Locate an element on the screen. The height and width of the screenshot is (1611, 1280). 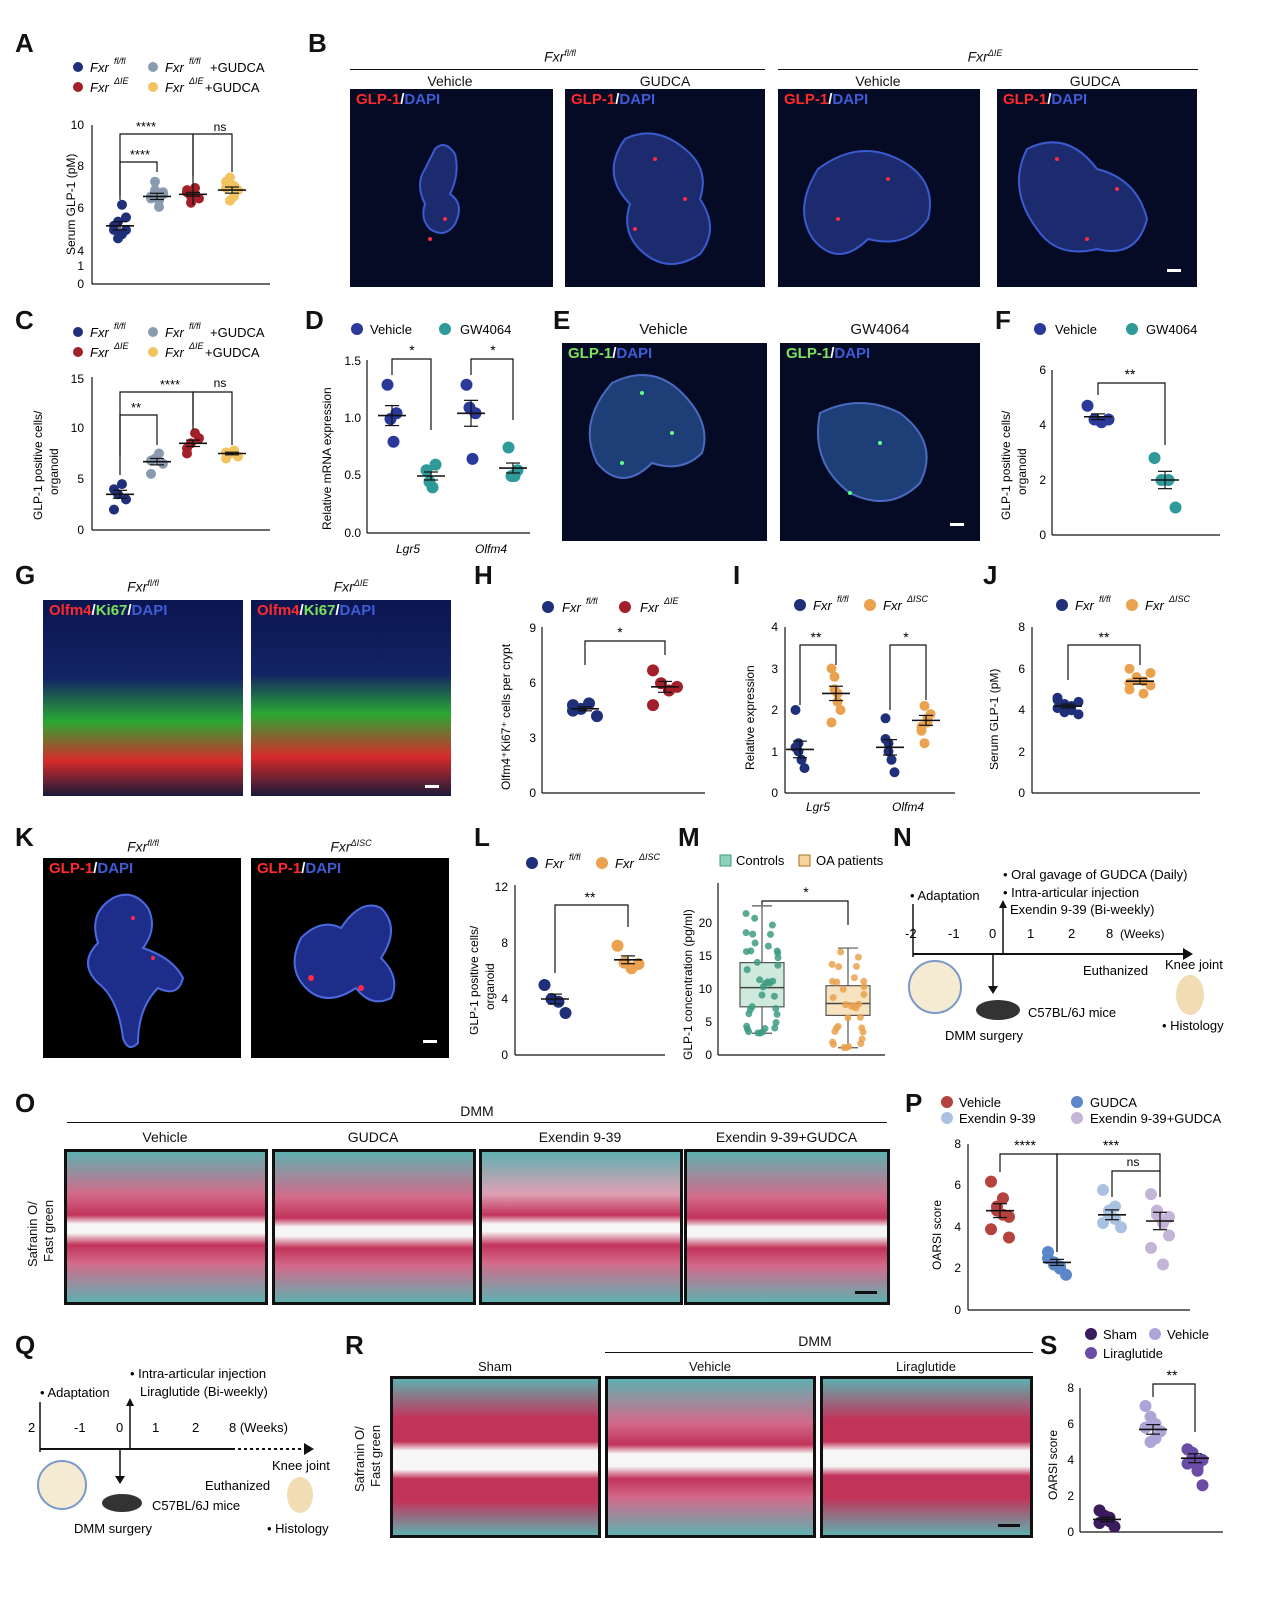
legend-a4-sup: ΔIE is located at coordinates (196, 81).